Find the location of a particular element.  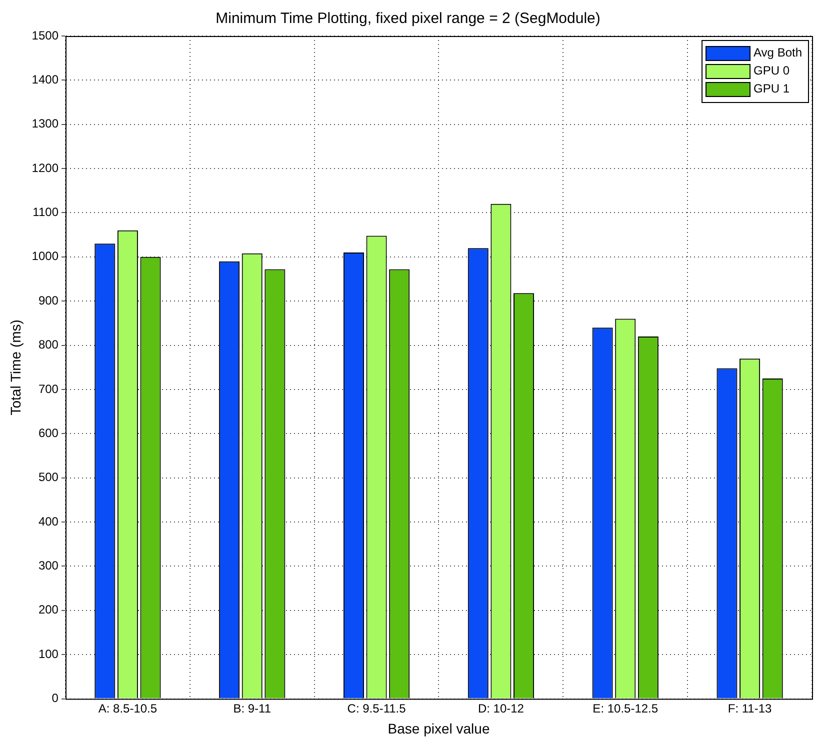

y-tick-label: 500 is located at coordinates (48, 477).